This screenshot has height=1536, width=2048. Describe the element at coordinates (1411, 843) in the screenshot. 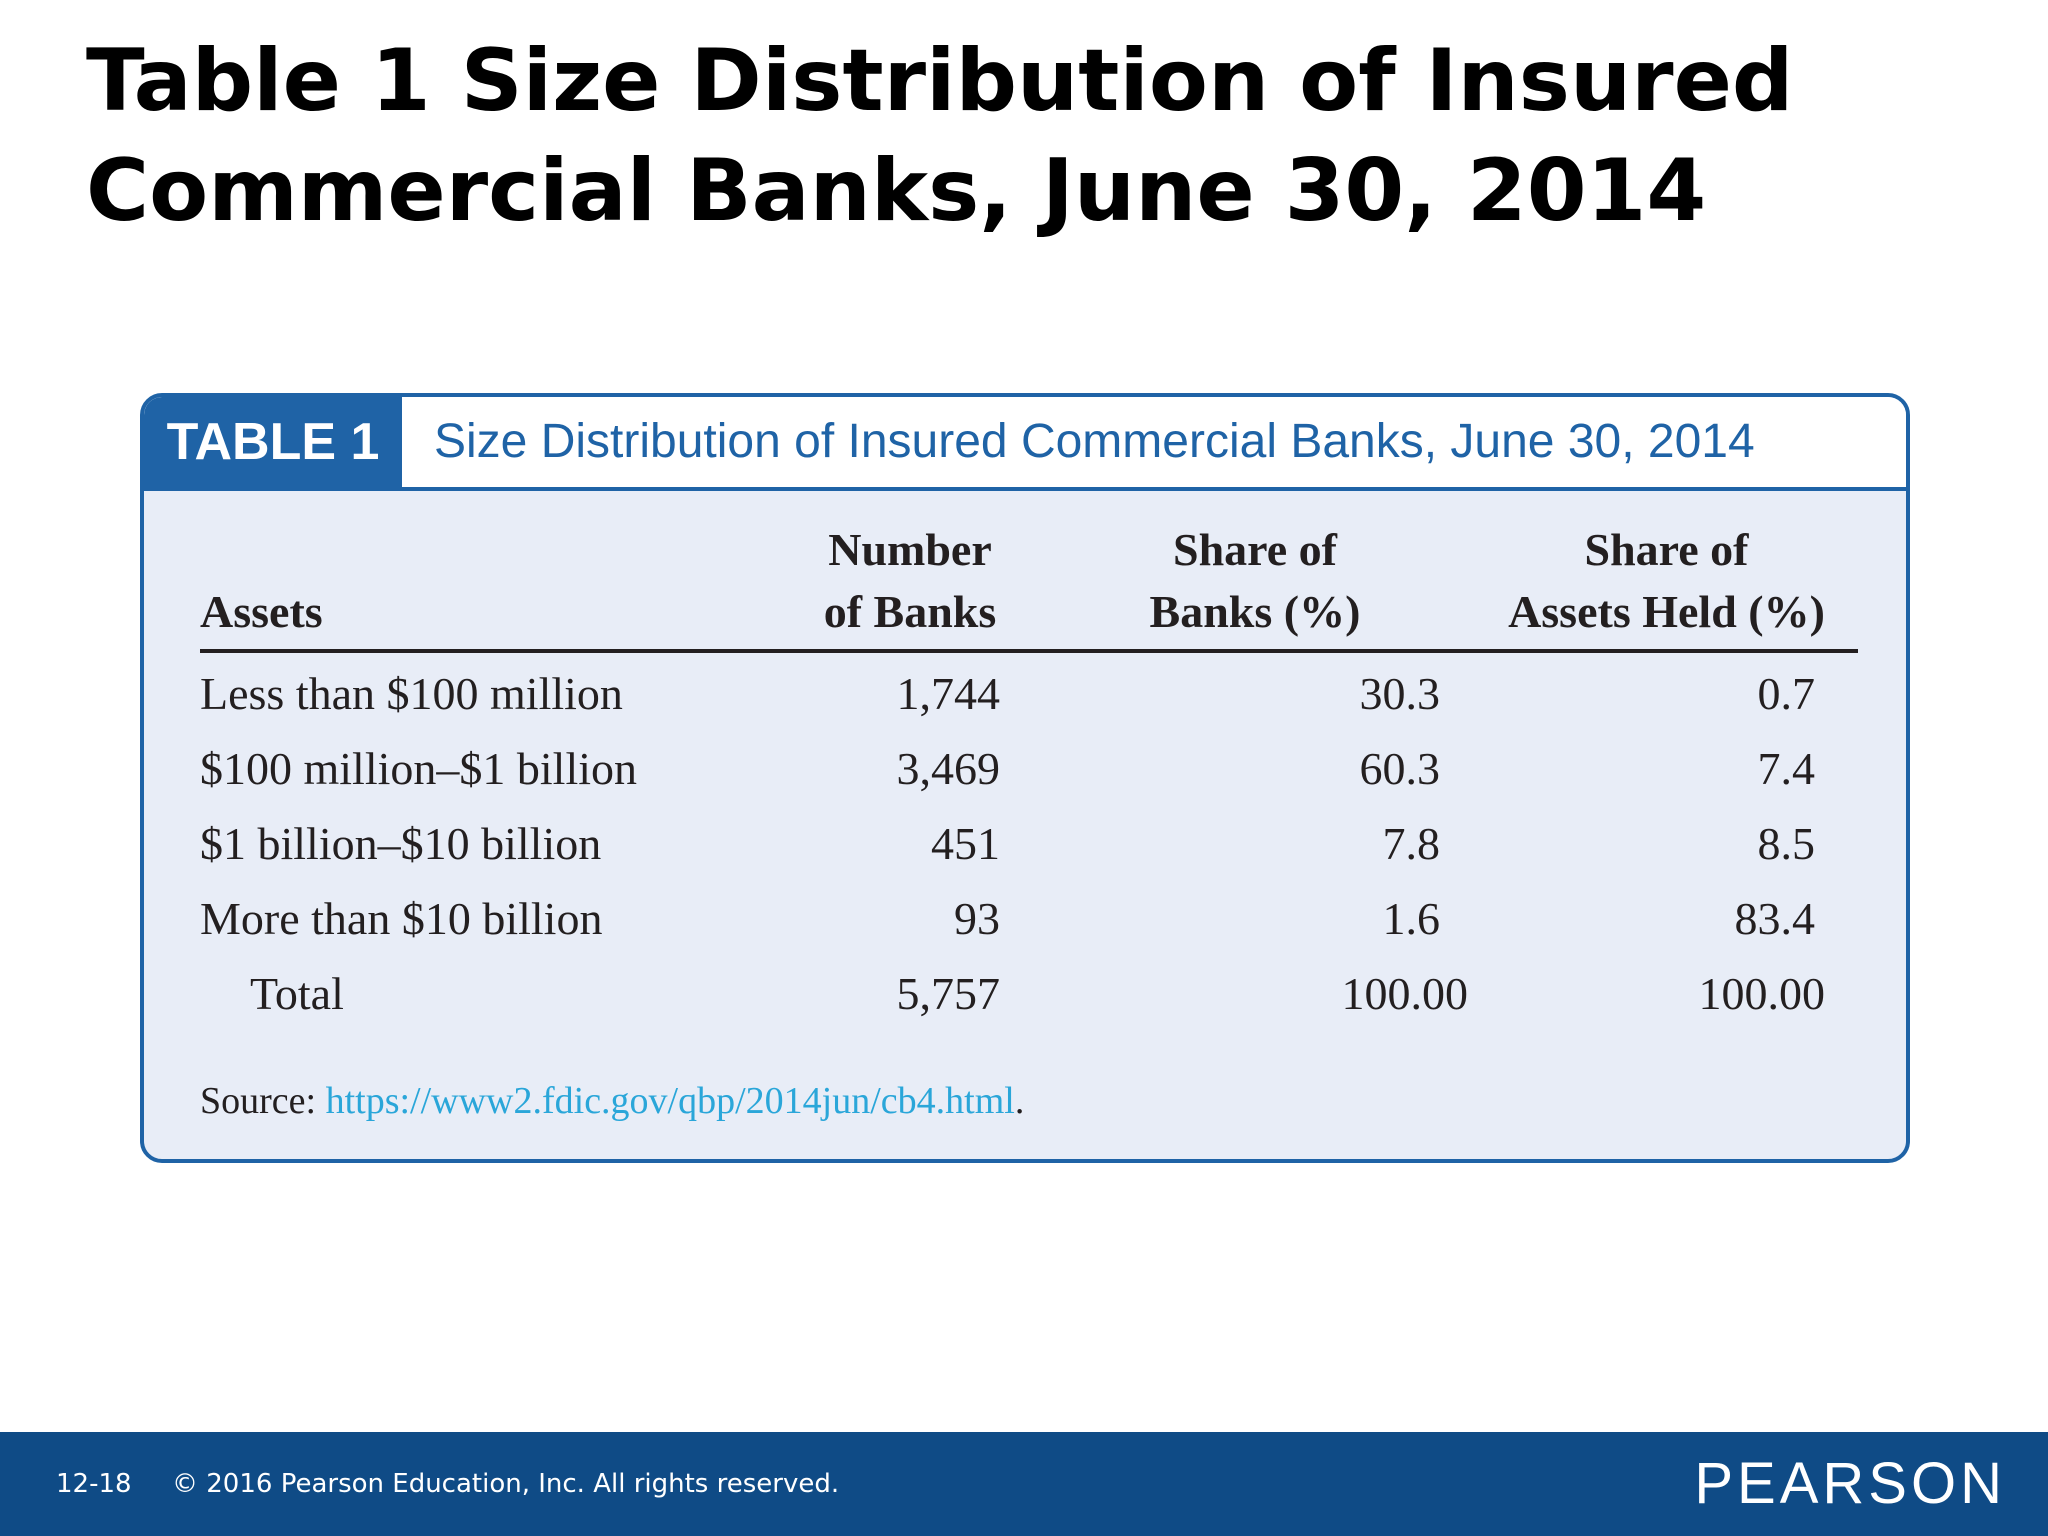

I see `cell-share: 7.8` at that location.